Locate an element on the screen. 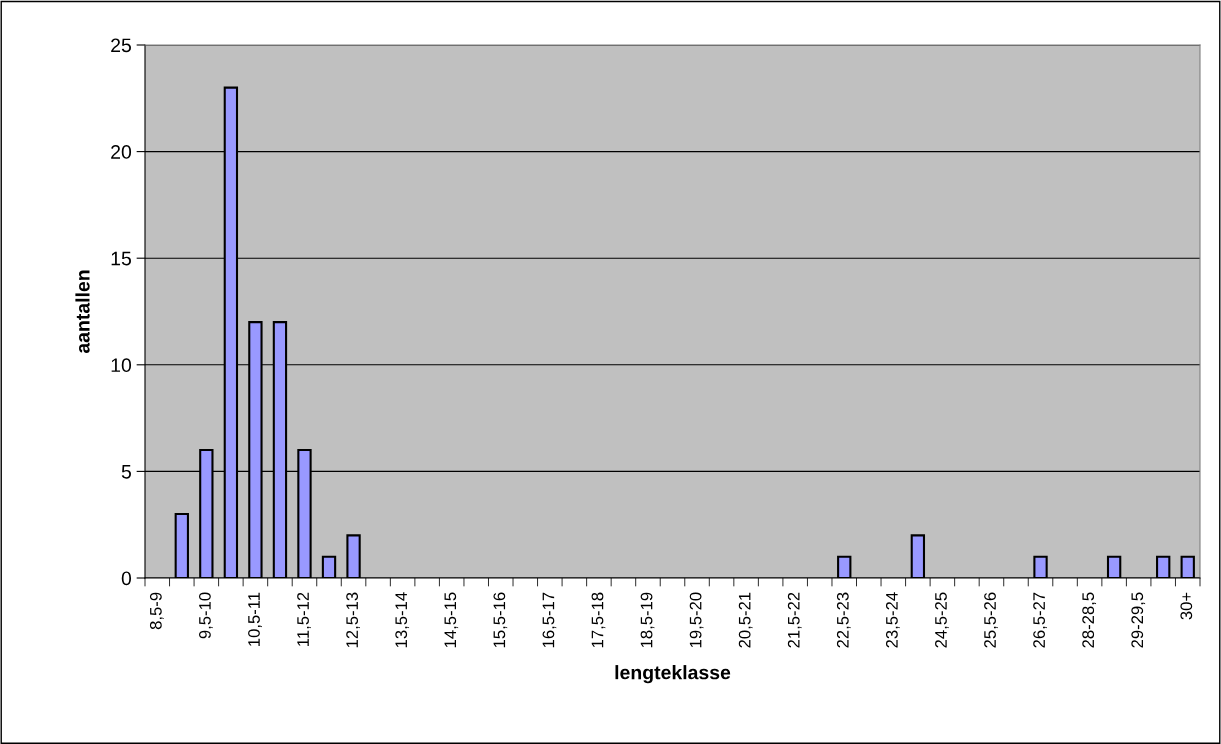  x-tick-label: 8,5-9 is located at coordinates (156, 611).